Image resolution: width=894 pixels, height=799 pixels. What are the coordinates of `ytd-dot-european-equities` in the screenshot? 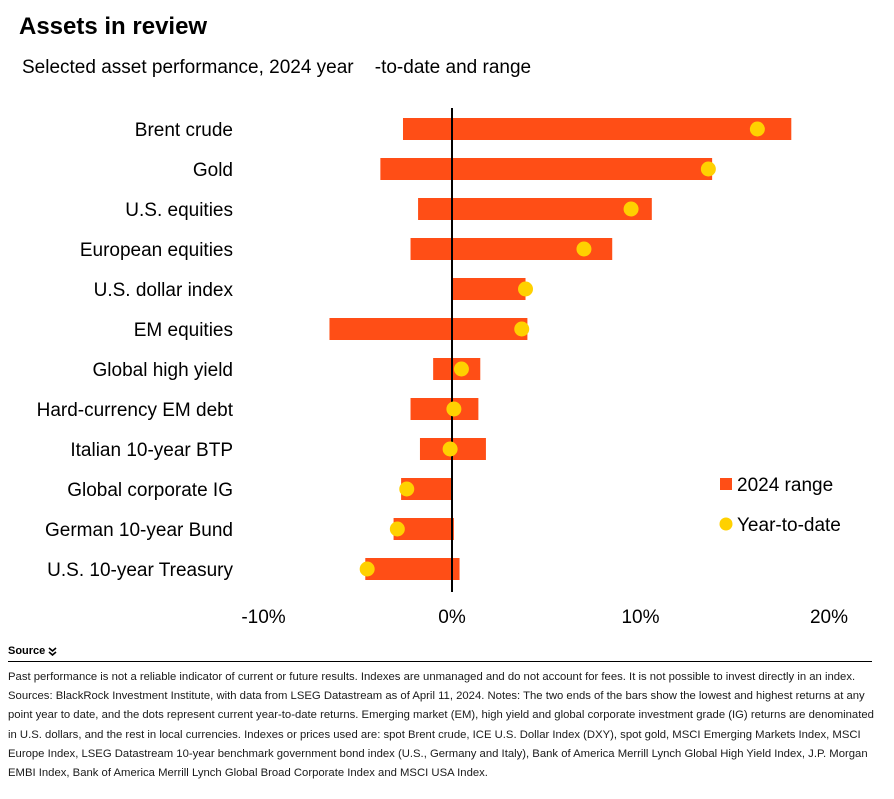 It's located at (584, 249).